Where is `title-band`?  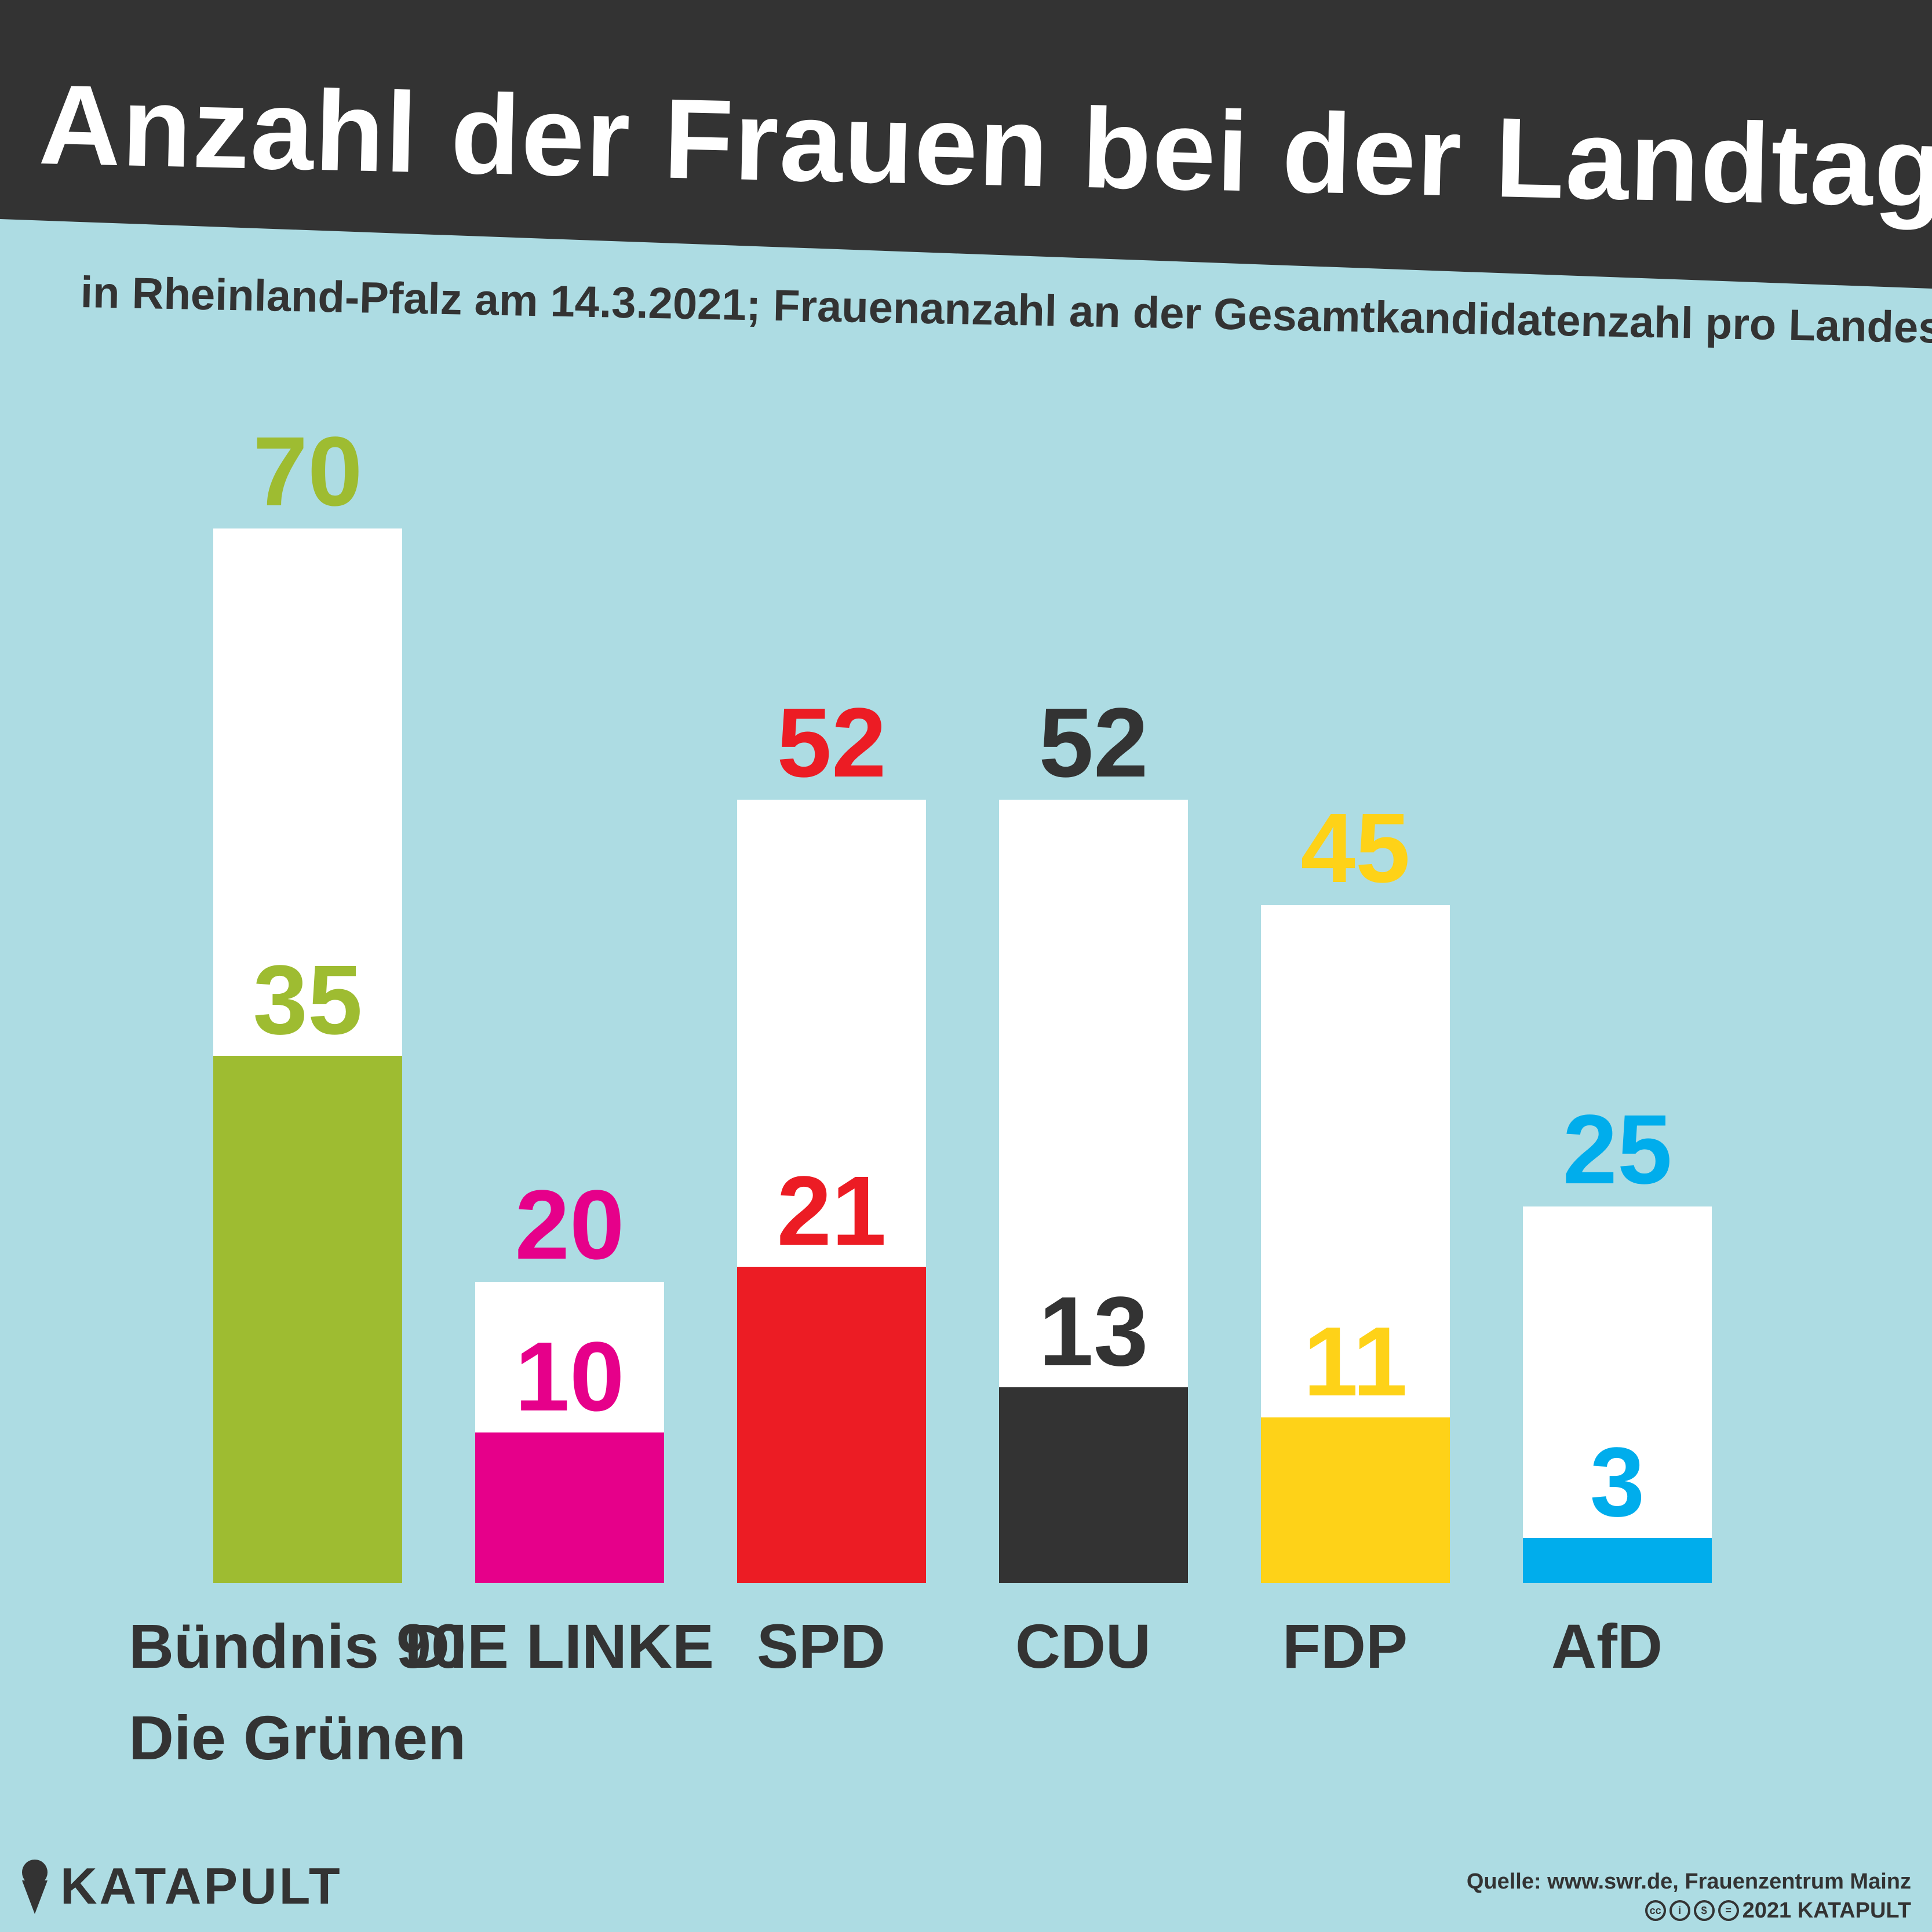
title-band is located at coordinates (966, 144).